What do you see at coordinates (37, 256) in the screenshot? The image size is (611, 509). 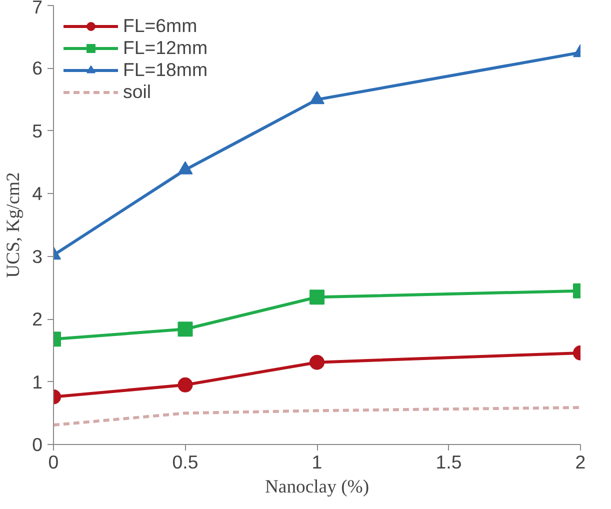 I see `y-tick-label: 3` at bounding box center [37, 256].